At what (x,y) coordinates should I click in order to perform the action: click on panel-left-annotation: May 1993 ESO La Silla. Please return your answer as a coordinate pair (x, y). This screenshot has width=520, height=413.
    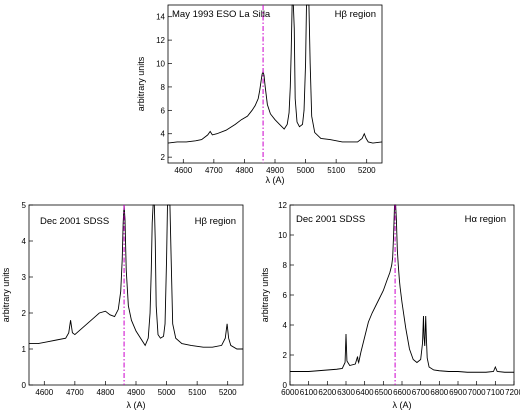
    Looking at the image, I should click on (221, 14).